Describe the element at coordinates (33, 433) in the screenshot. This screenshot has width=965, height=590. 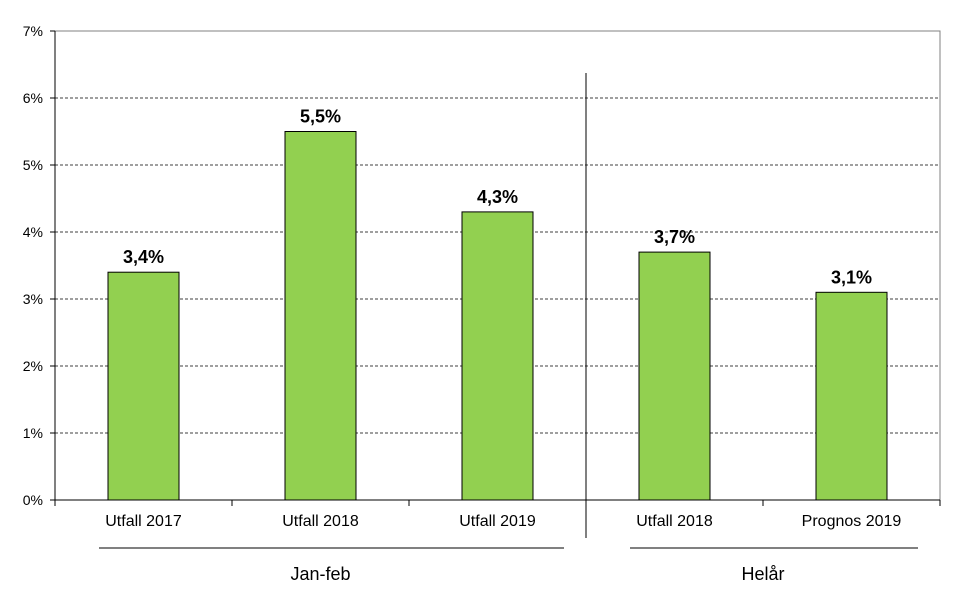
I see `y-tick-label: 1%` at that location.